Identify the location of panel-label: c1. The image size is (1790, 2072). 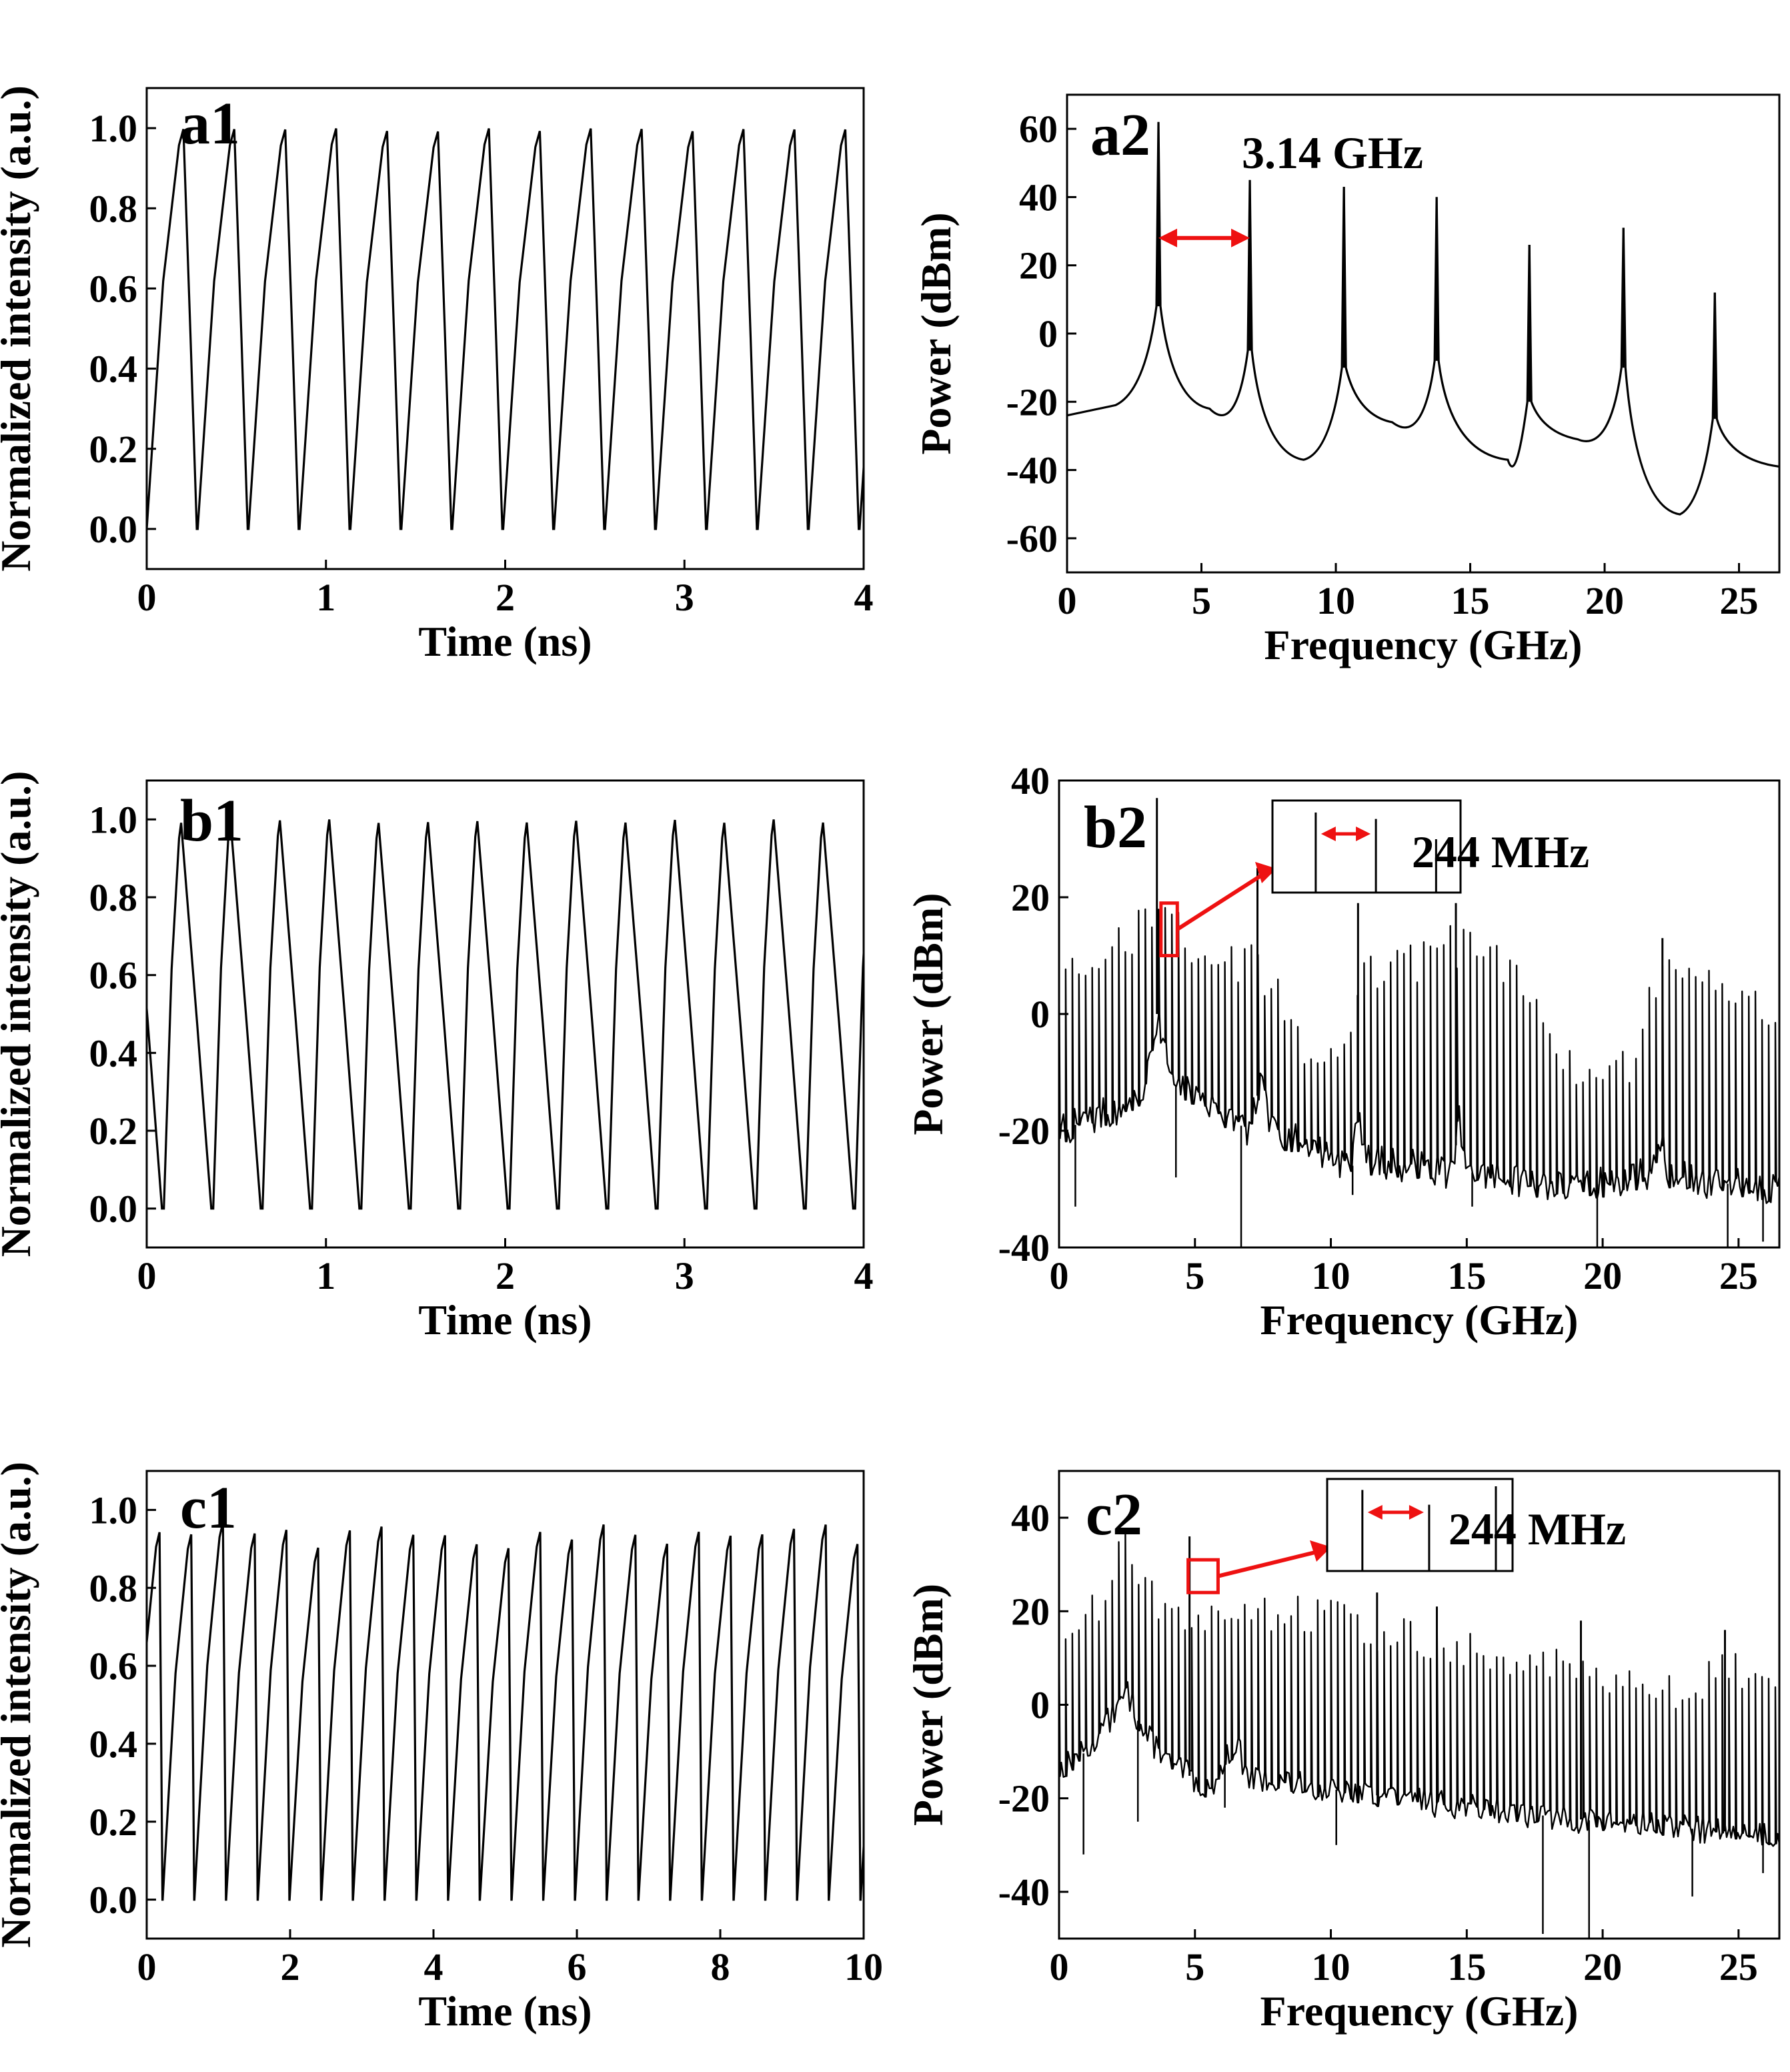
(208, 1508).